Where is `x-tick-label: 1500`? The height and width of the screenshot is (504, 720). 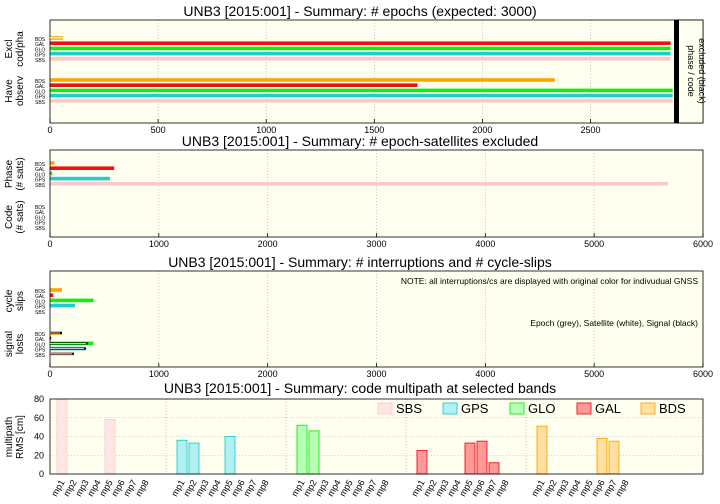
x-tick-label: 1500 is located at coordinates (374, 130).